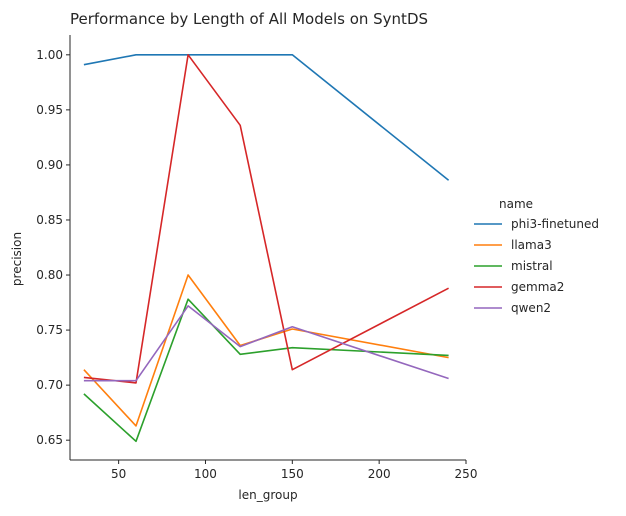  Describe the element at coordinates (266, 343) in the screenshot. I see `series-line-qwen2` at that location.